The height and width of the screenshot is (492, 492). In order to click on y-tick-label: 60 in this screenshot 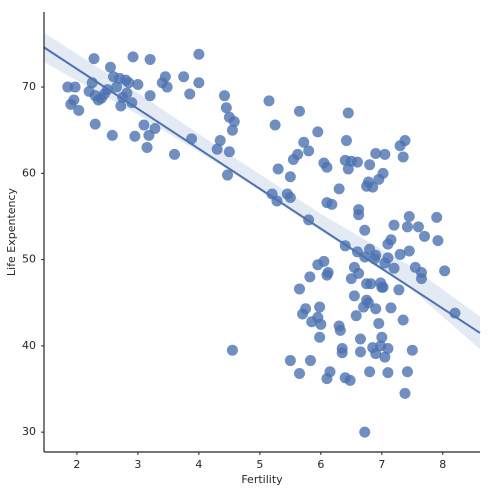, I will do `click(29, 172)`.